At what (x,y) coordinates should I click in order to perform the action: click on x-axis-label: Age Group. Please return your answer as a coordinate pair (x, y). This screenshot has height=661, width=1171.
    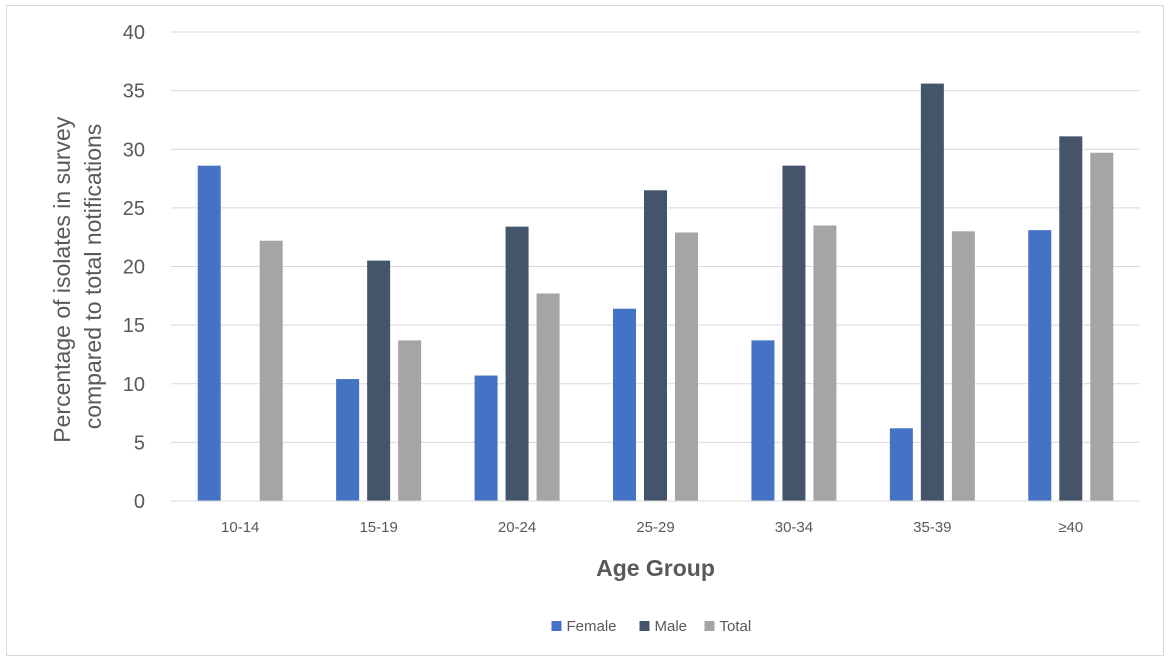
    Looking at the image, I should click on (655, 568).